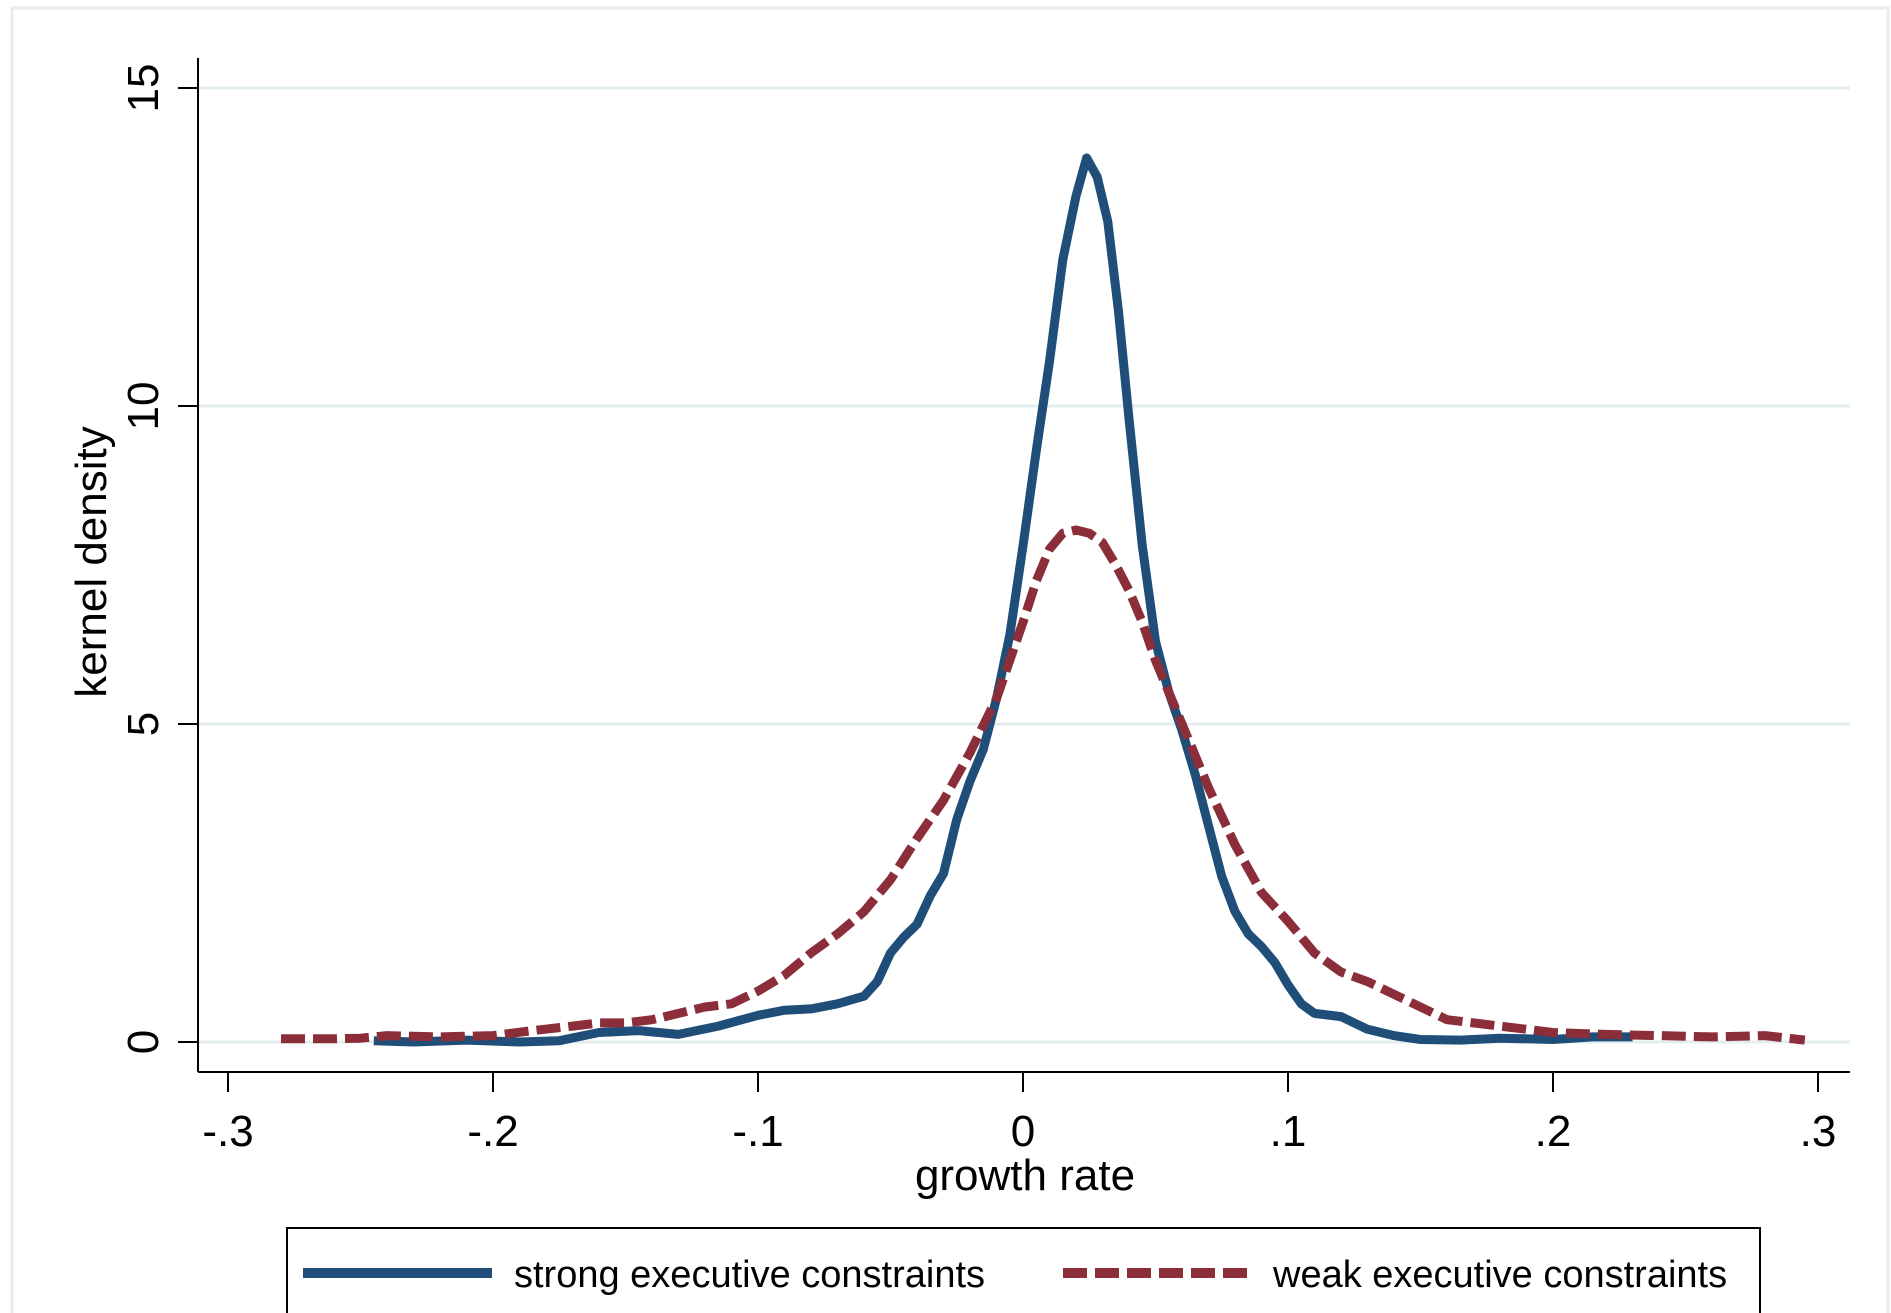  What do you see at coordinates (757, 1131) in the screenshot?
I see `x-tick-label-2: -.1` at bounding box center [757, 1131].